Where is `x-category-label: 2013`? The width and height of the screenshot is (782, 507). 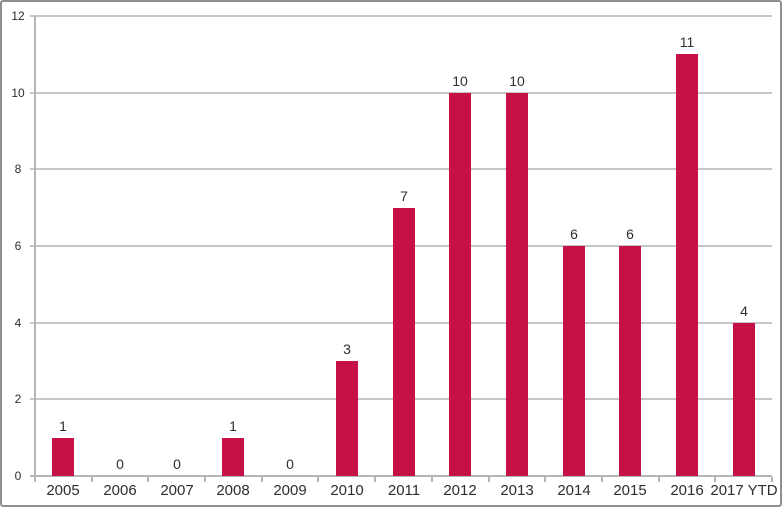
x-category-label: 2013 is located at coordinates (517, 490).